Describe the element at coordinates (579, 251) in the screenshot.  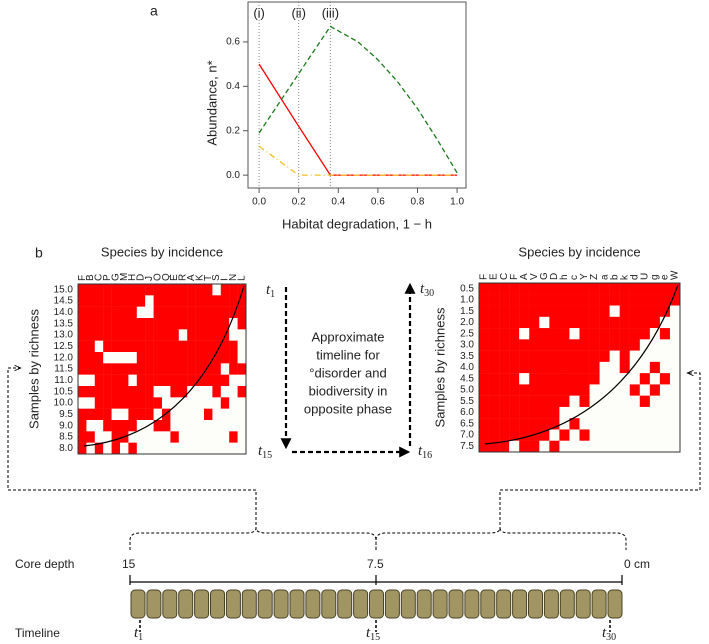
I see `matrix-title: Species by incidence` at that location.